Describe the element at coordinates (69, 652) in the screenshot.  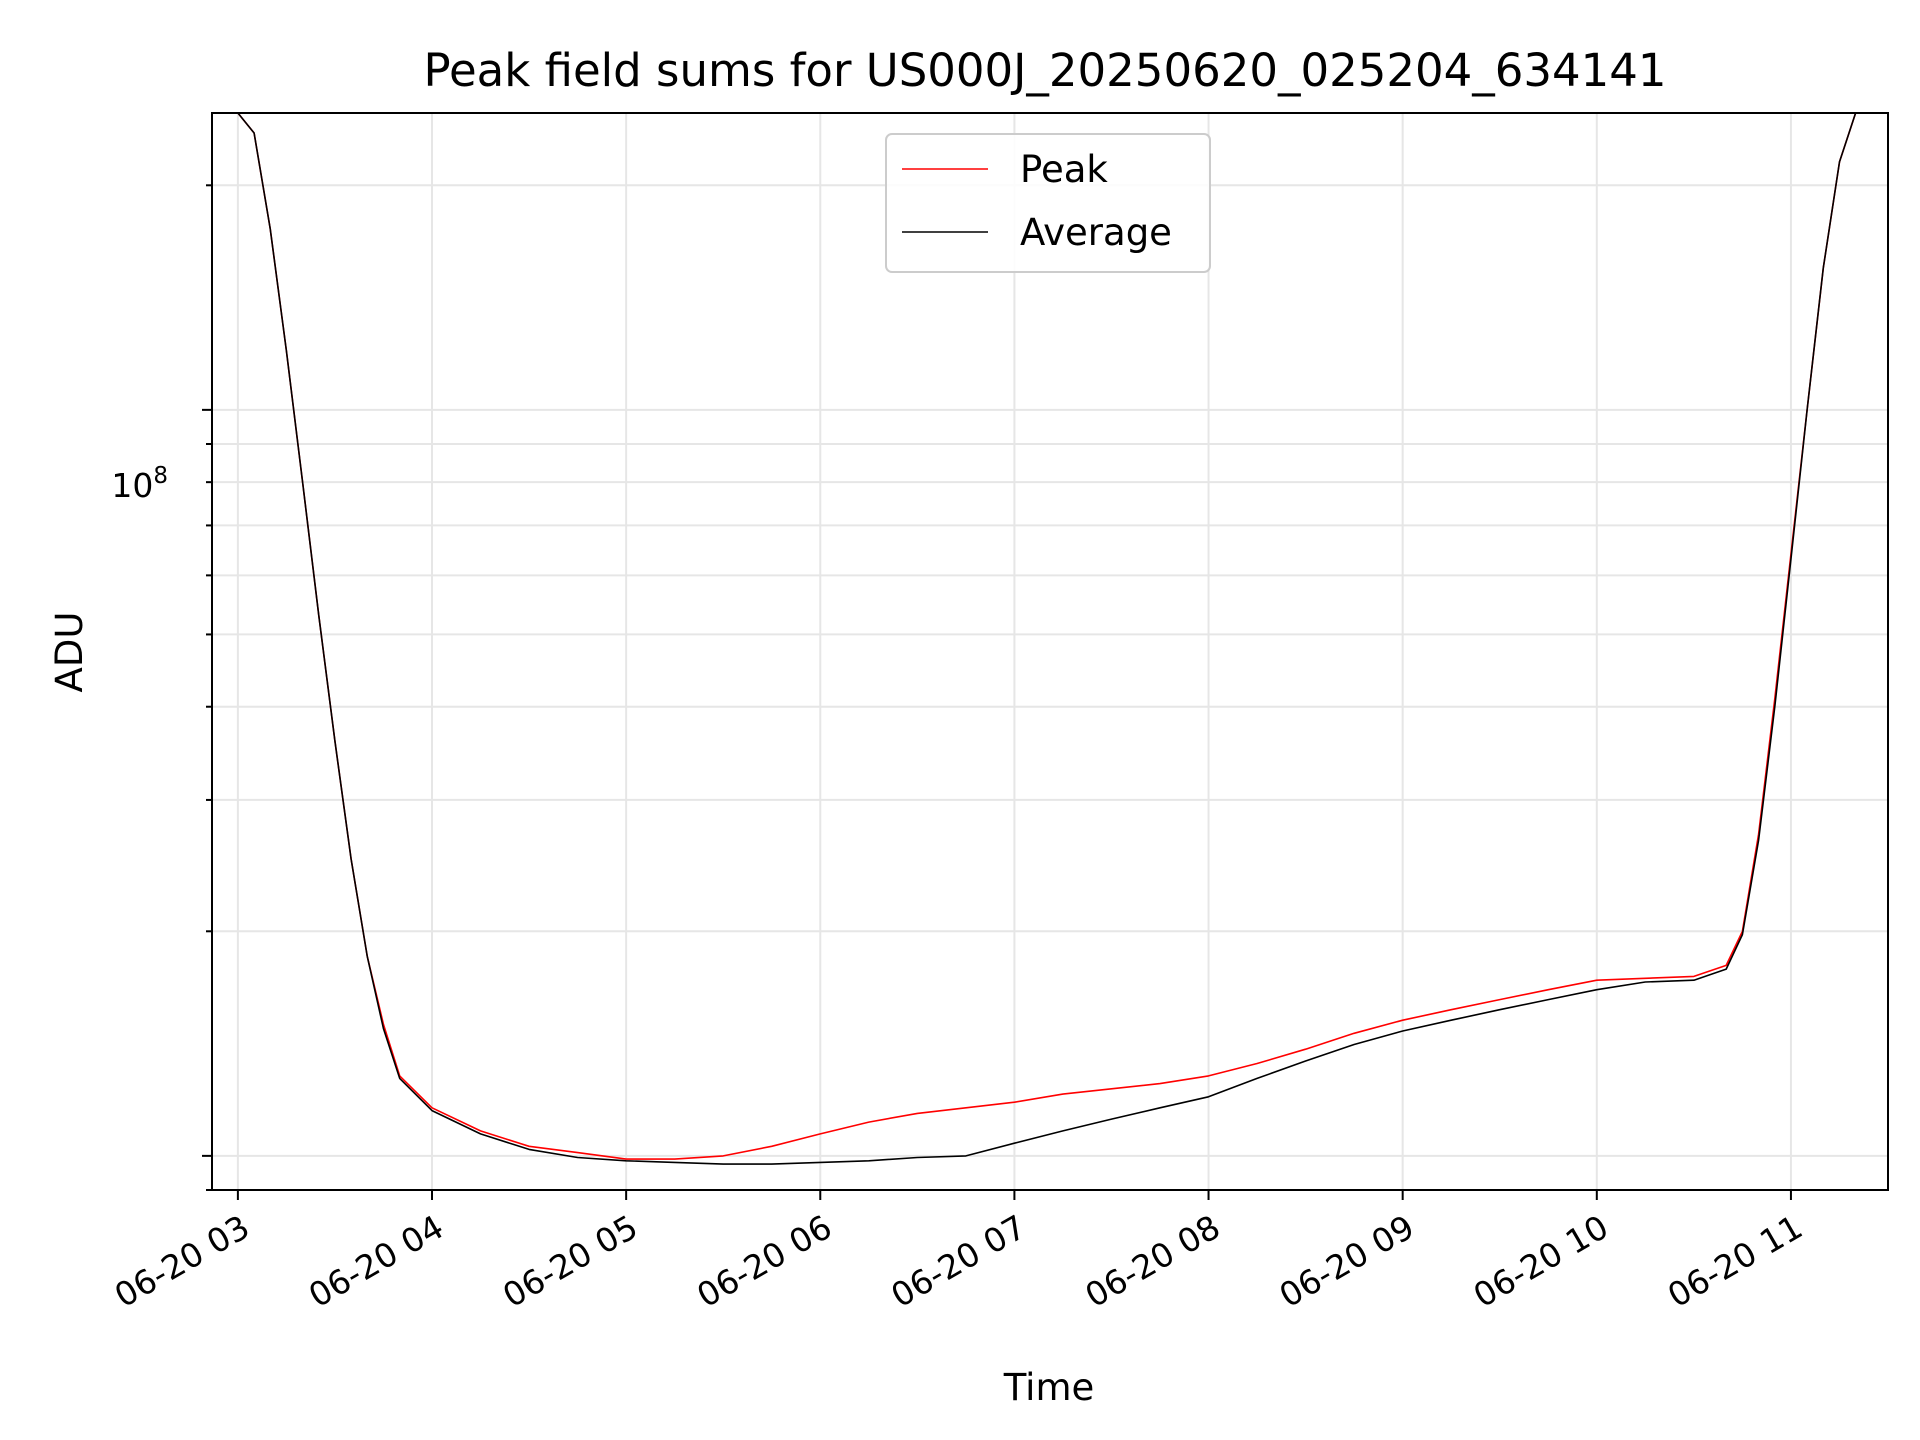
I see `y-axis-label: ADU` at that location.